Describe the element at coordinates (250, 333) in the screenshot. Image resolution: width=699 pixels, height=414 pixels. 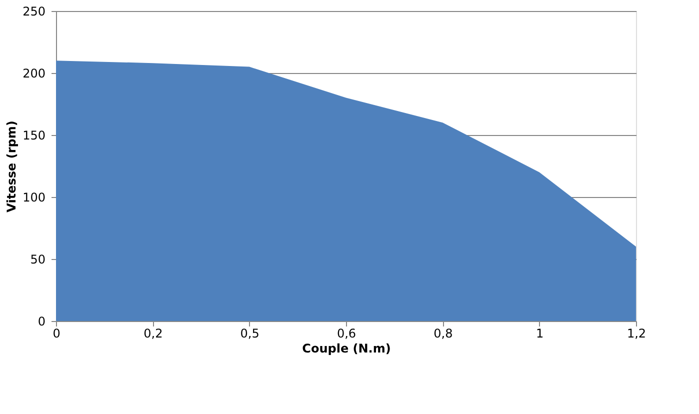
I see `x-tick-label: 0,5` at that location.